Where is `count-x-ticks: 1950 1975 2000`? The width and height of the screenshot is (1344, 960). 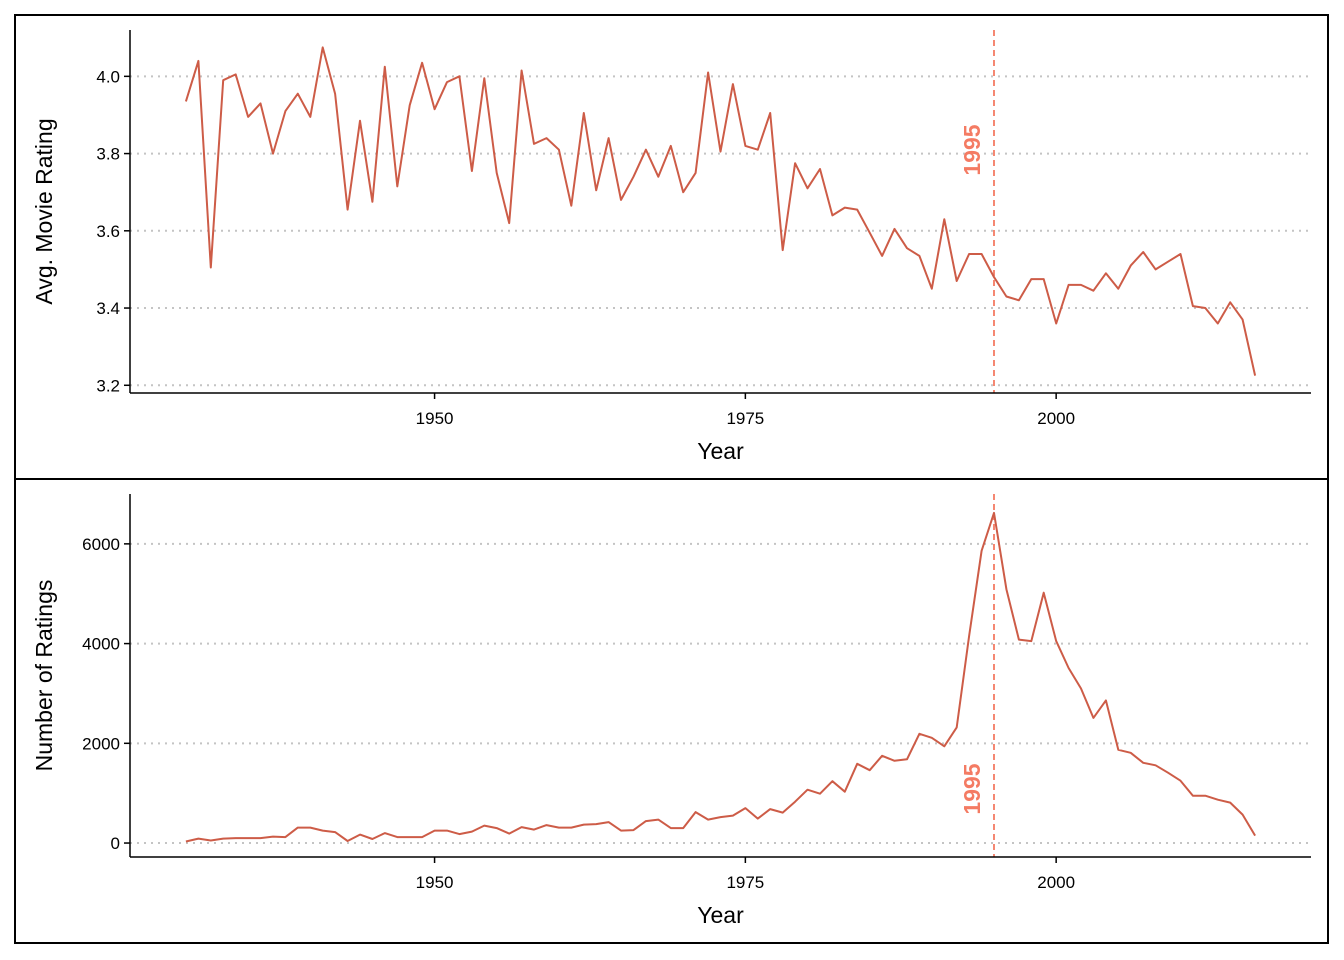 count-x-ticks: 1950 1975 2000 is located at coordinates (745, 874).